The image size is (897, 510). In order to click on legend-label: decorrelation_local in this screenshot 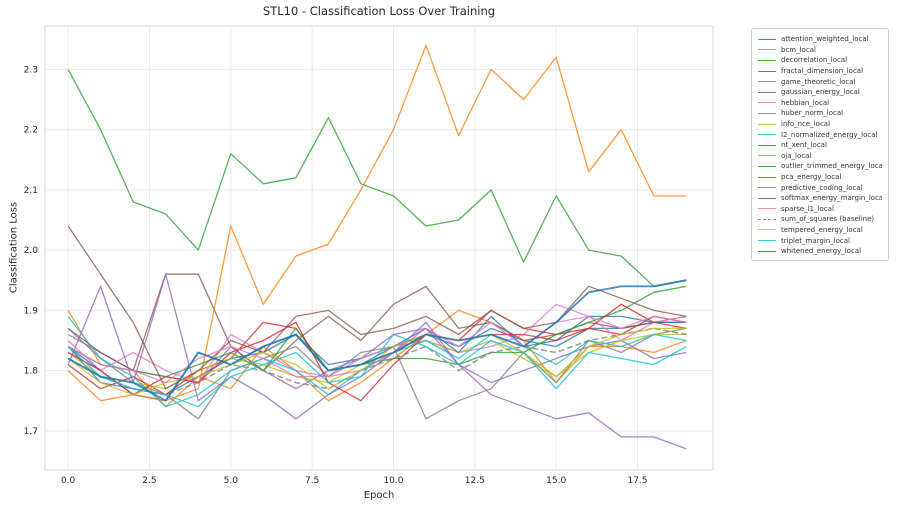, I will do `click(814, 60)`.